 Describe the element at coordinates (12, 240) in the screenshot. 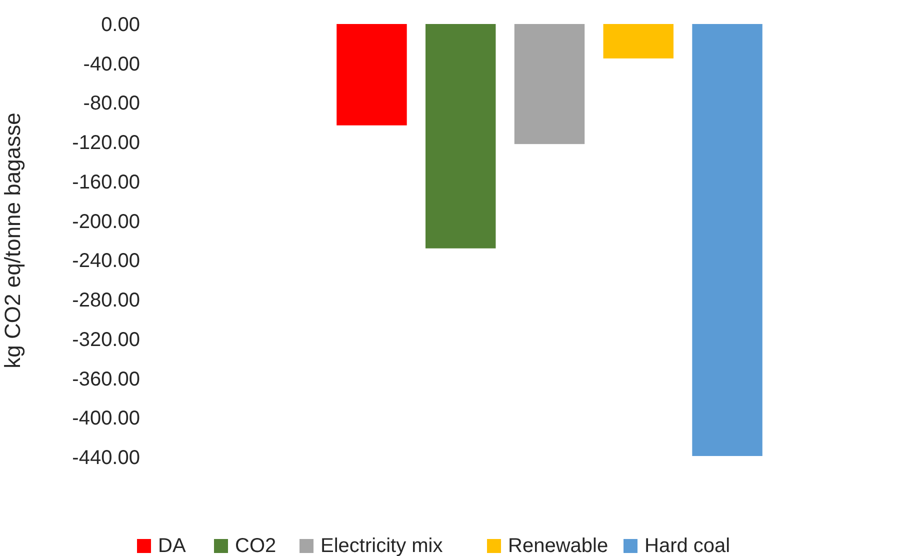

I see `y-axis-title: kg CO2 eq/tonne bagasse` at that location.